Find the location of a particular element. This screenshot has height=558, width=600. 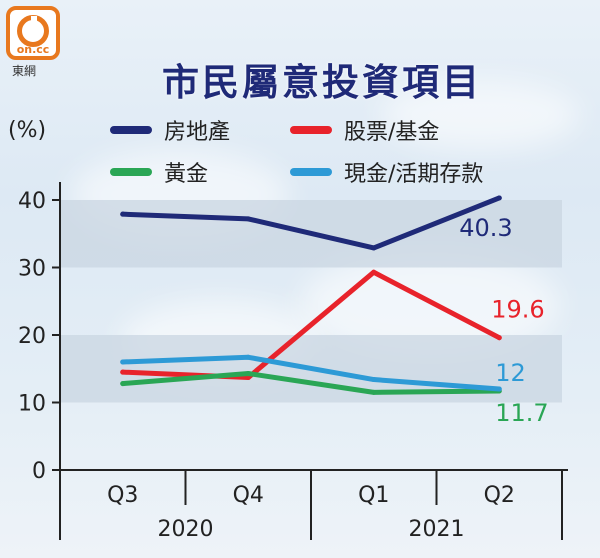

chart-title: 市民屬意投資項目 is located at coordinates (322, 82).